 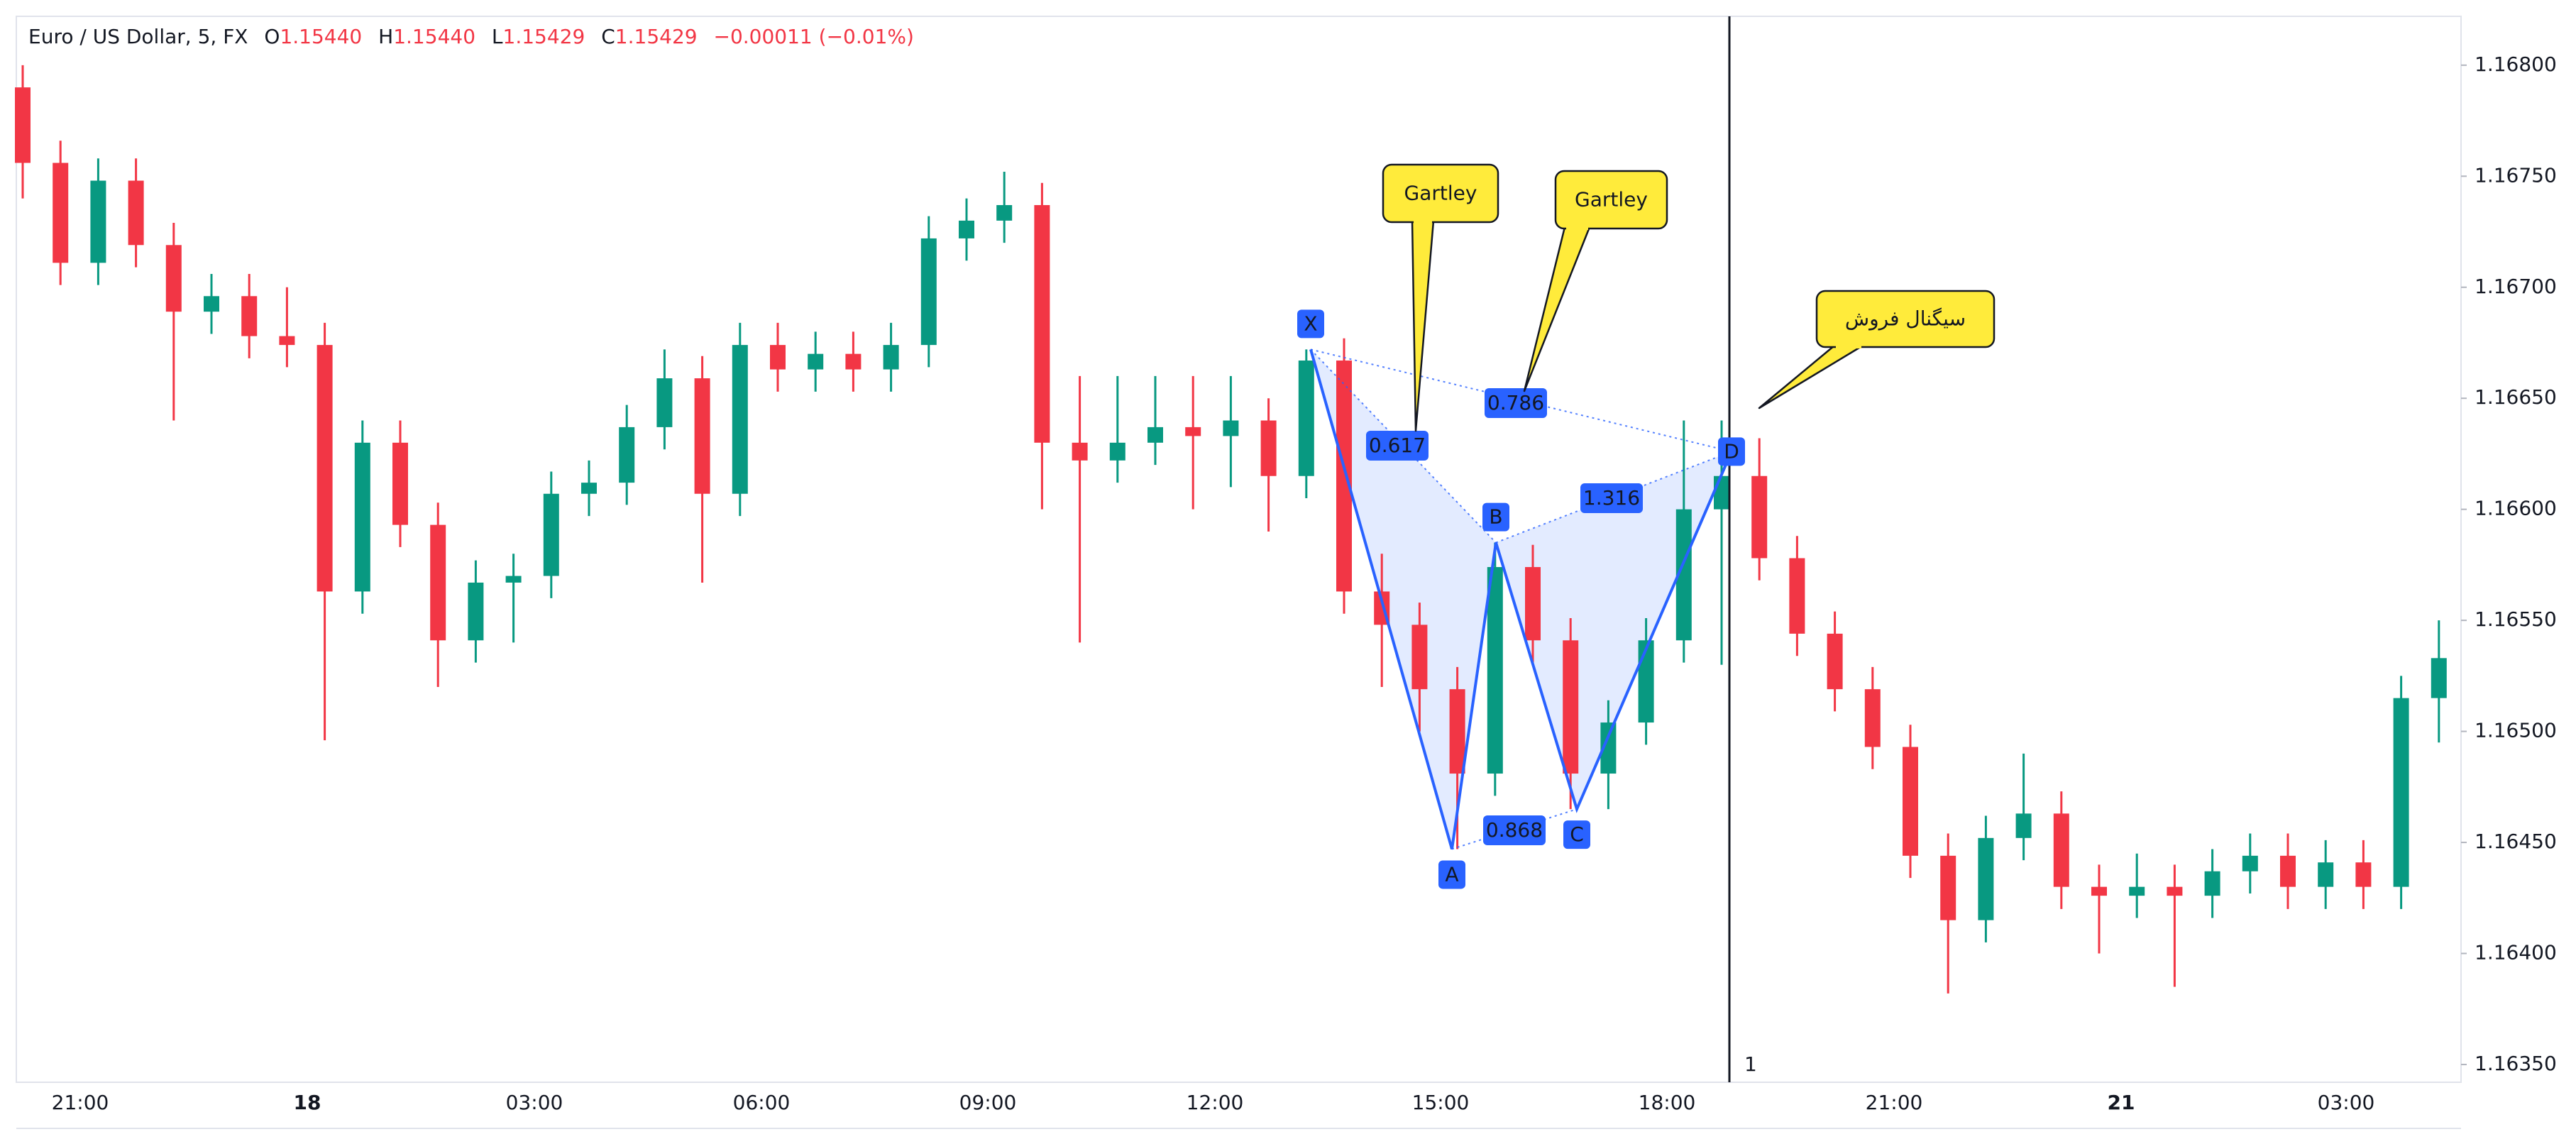 What do you see at coordinates (608, 37) in the screenshot?
I see `close-label: C` at bounding box center [608, 37].